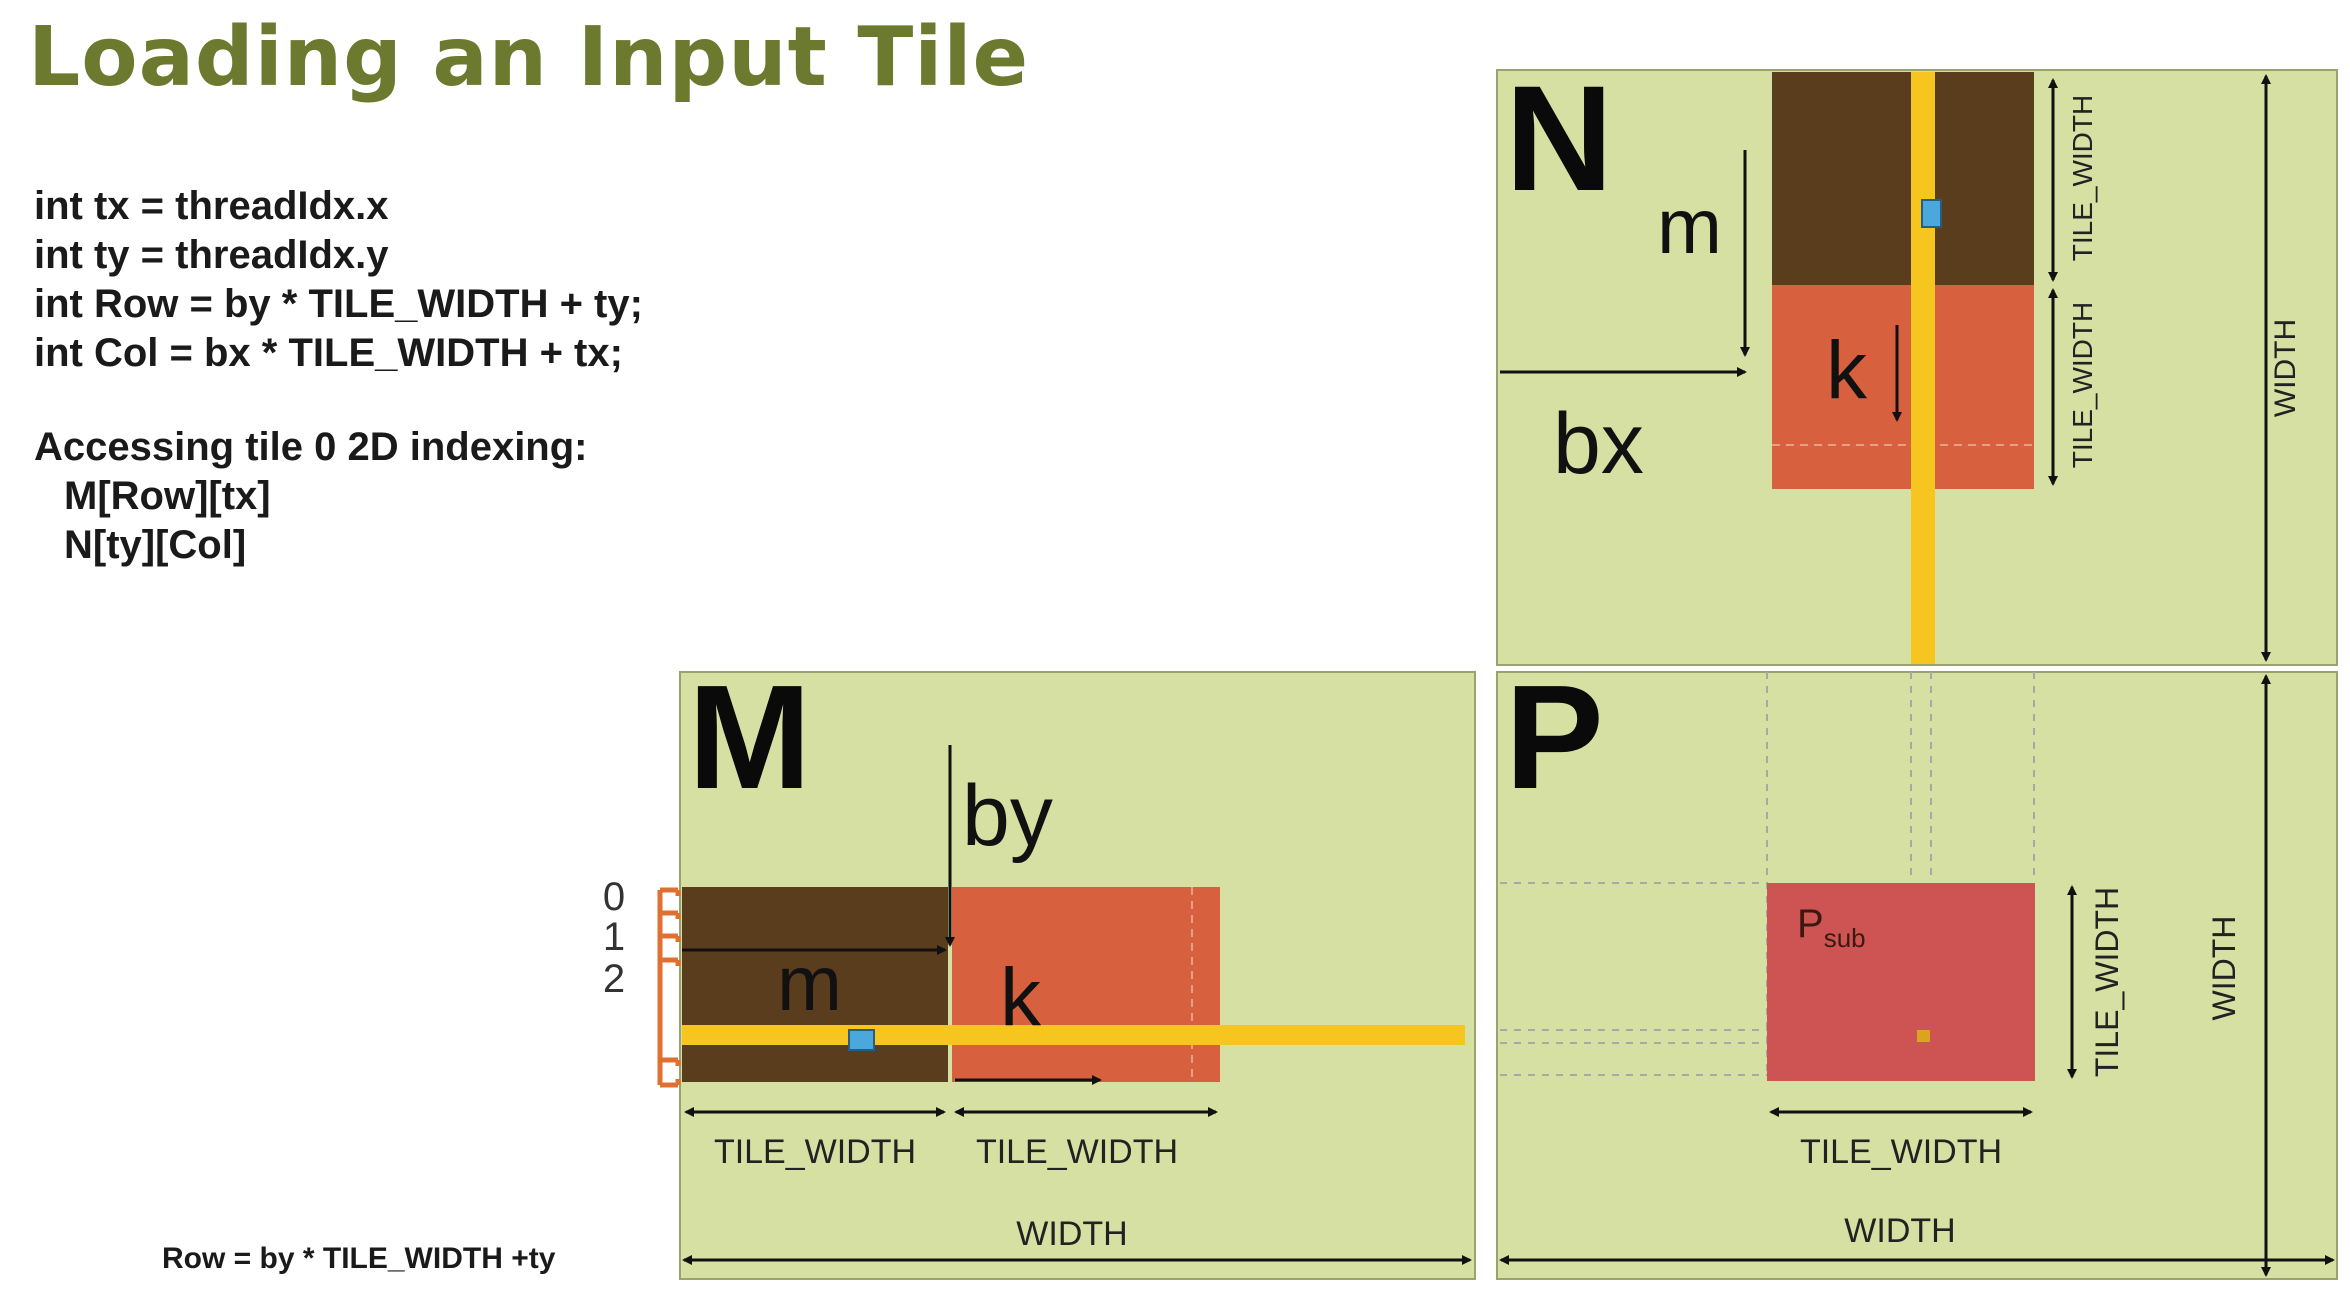 Image resolution: width=2350 pixels, height=1295 pixels. I want to click on matrix-m-tile-orange, so click(1086, 984).